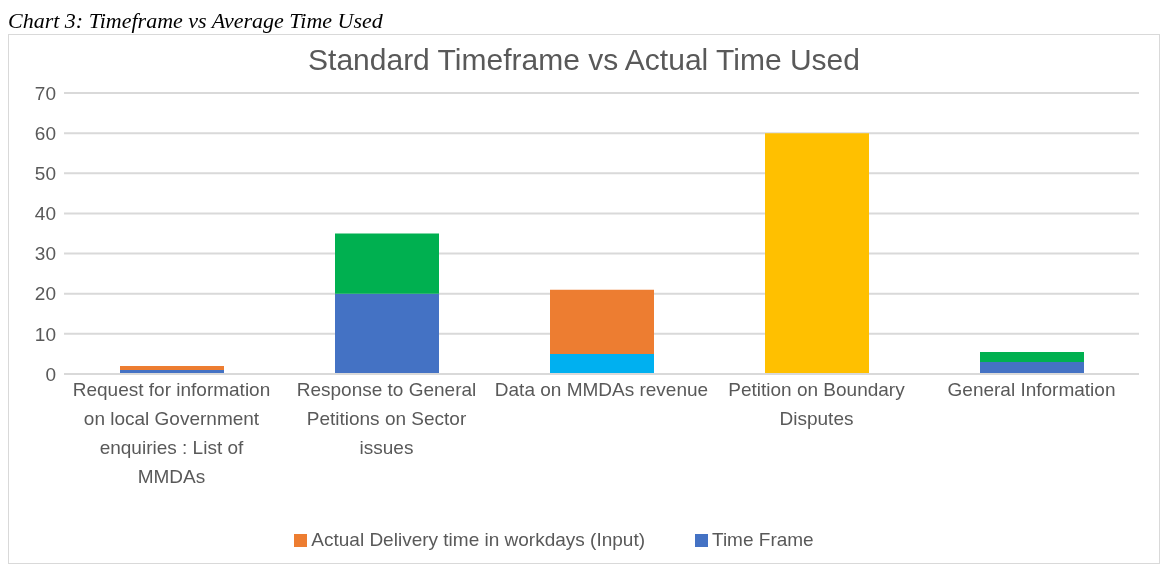 This screenshot has width=1170, height=580. Describe the element at coordinates (45, 133) in the screenshot. I see `y-tick-label: 60` at that location.